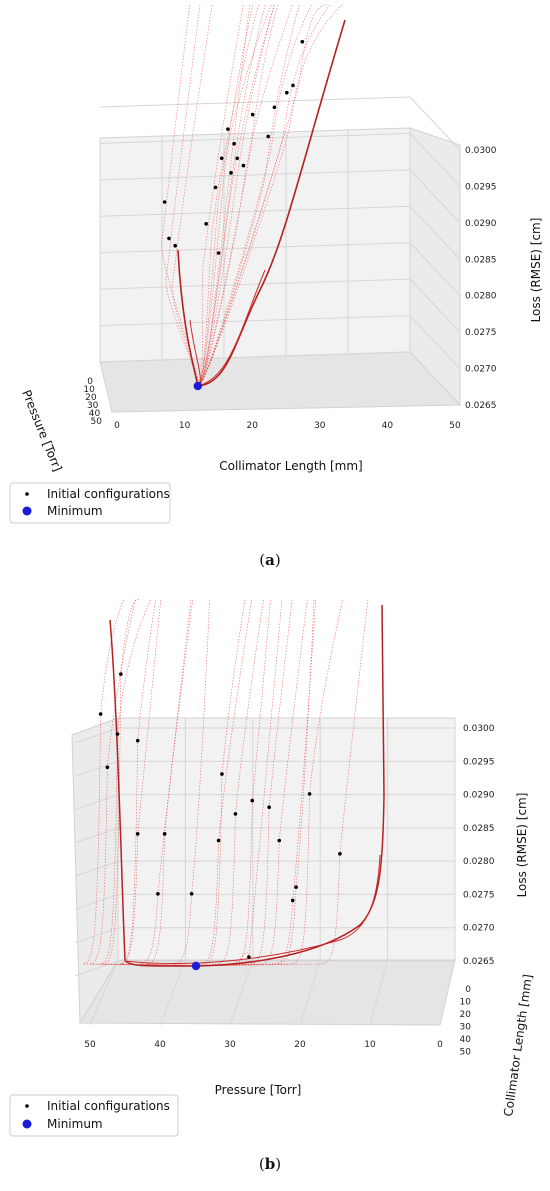 Image resolution: width=550 pixels, height=1191 pixels. Describe the element at coordinates (479, 962) in the screenshot. I see `z-tick-label: 0.0265` at that location.